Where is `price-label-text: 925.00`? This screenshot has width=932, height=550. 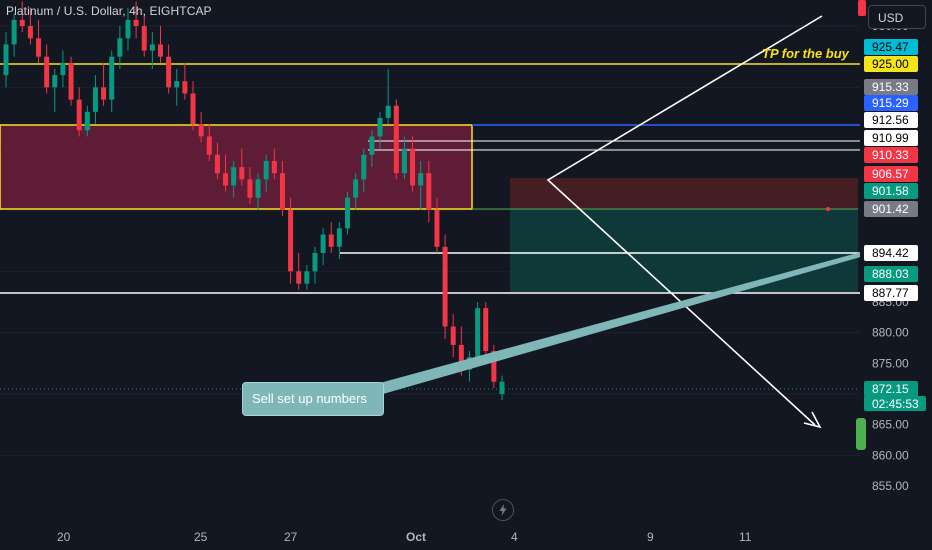
price-label-text: 925.00 is located at coordinates (890, 64).